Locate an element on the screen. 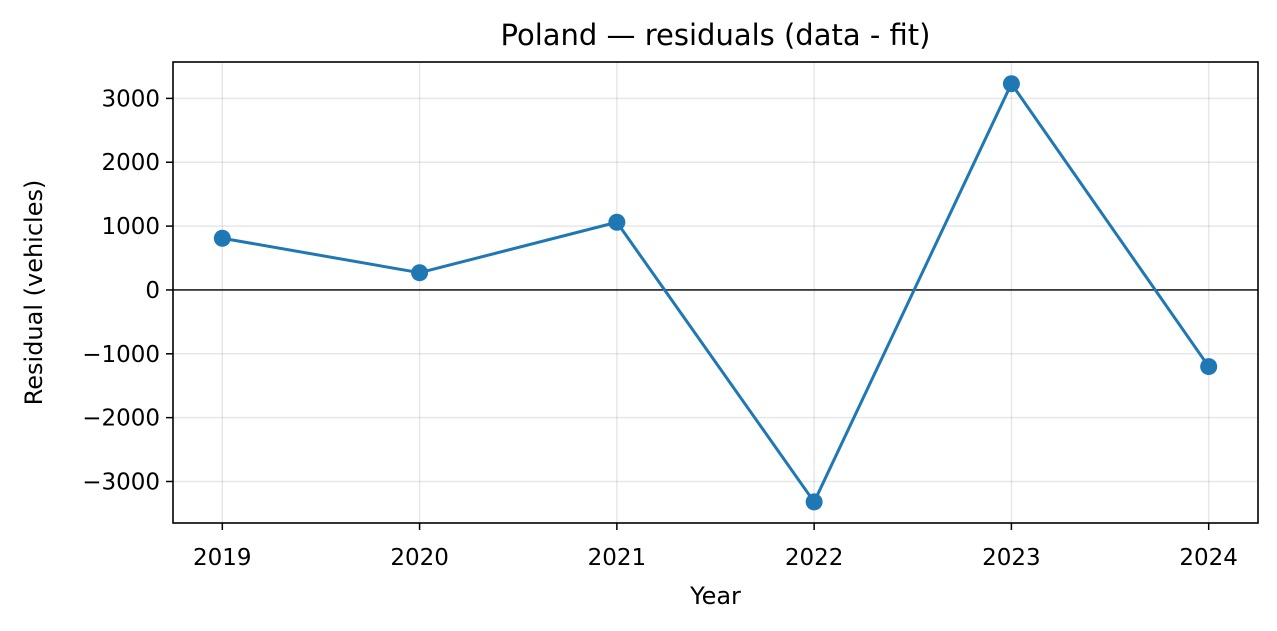 Image resolution: width=1277 pixels, height=631 pixels. x-tick-label: 2021 is located at coordinates (617, 558).